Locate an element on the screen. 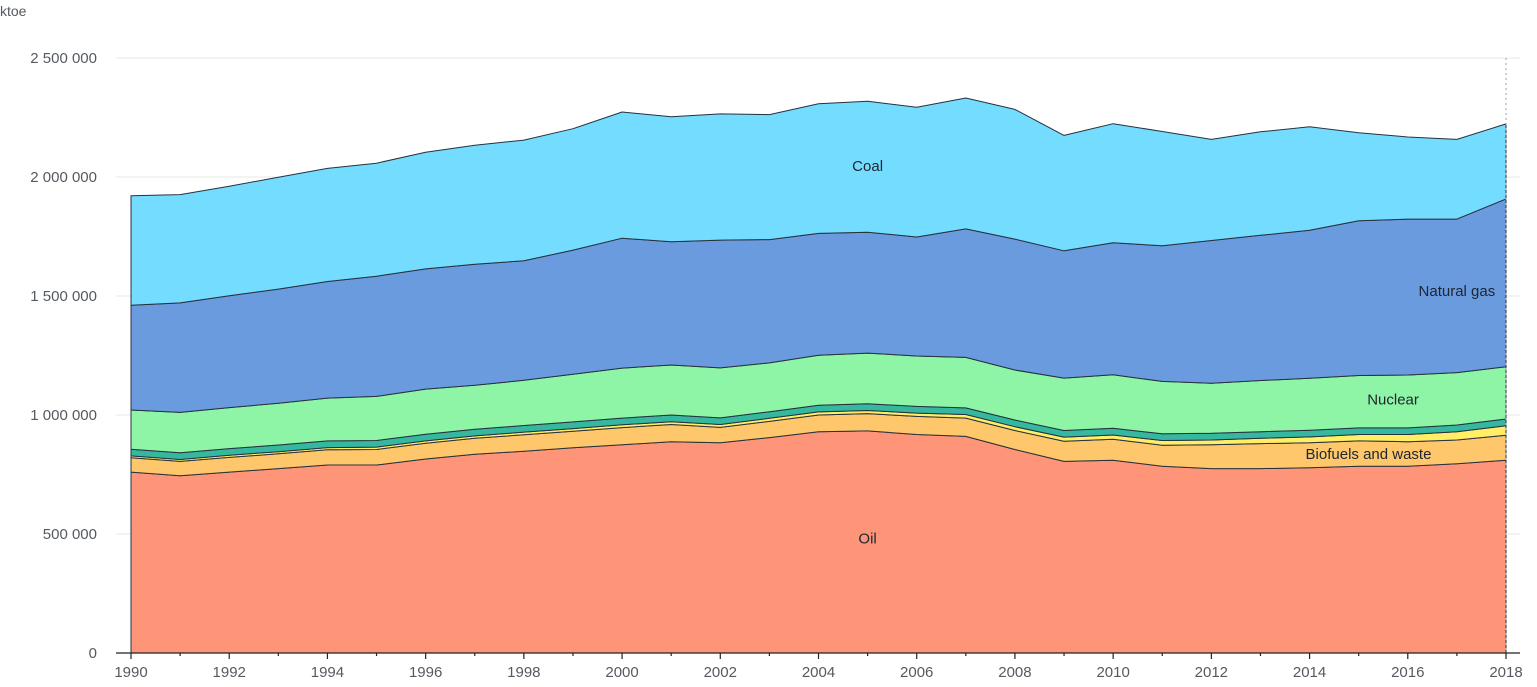  x-tick-label: 1990 is located at coordinates (130, 672).